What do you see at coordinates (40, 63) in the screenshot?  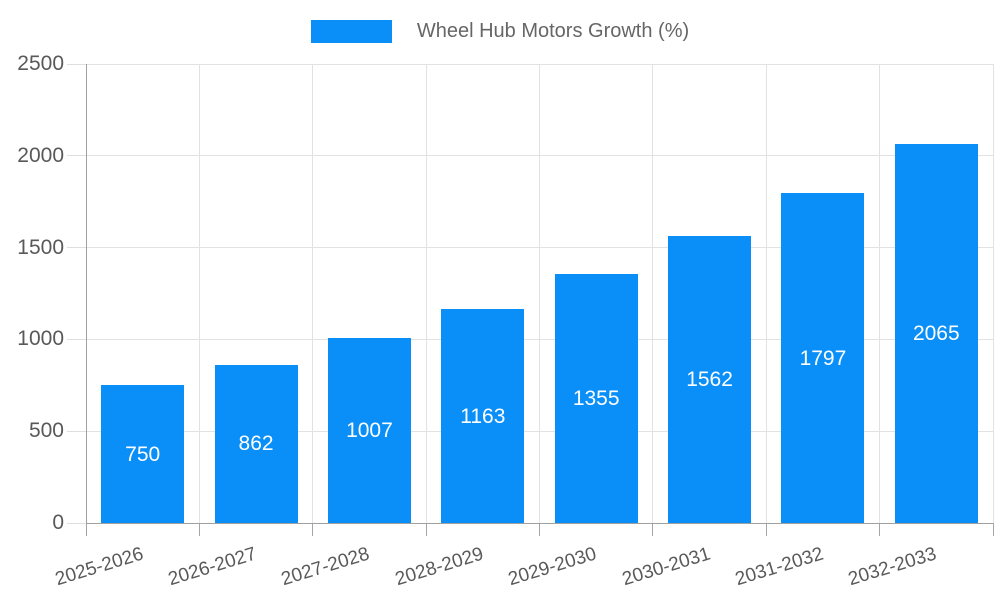 I see `y-axis-tick-label: 2500` at bounding box center [40, 63].